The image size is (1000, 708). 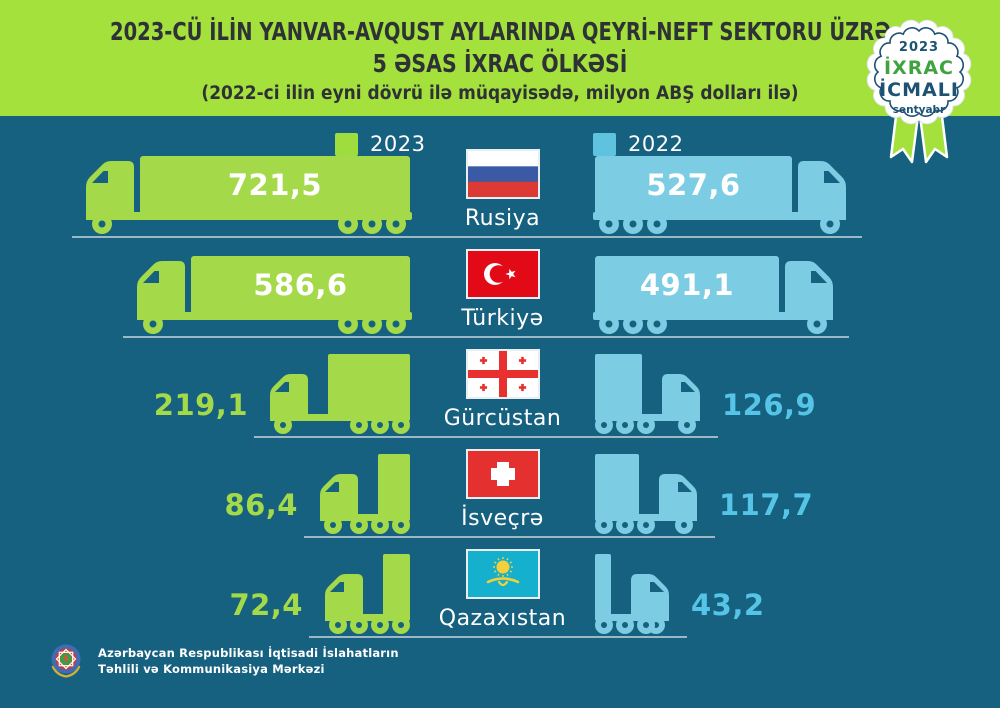 I want to click on truck-2022: 527,6, so click(x=724, y=193).